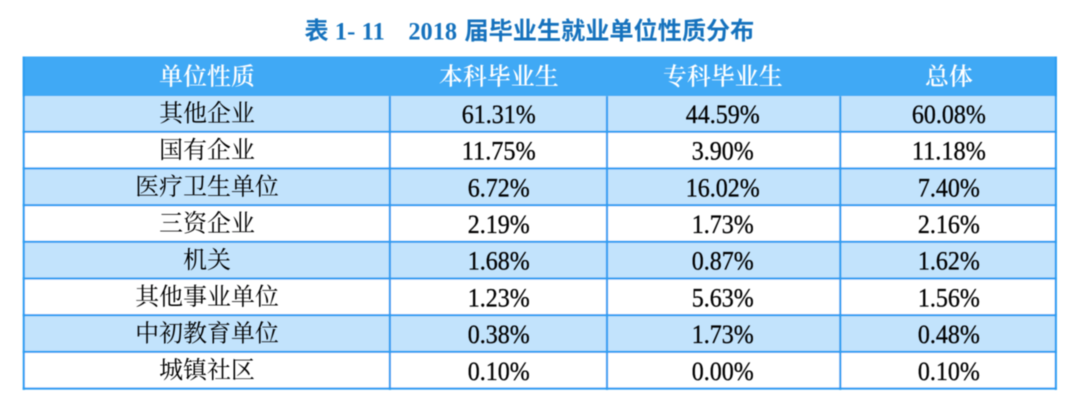 The width and height of the screenshot is (1082, 420). Describe the element at coordinates (360, 31) in the screenshot. I see `svg-text: 1- 11` at that location.